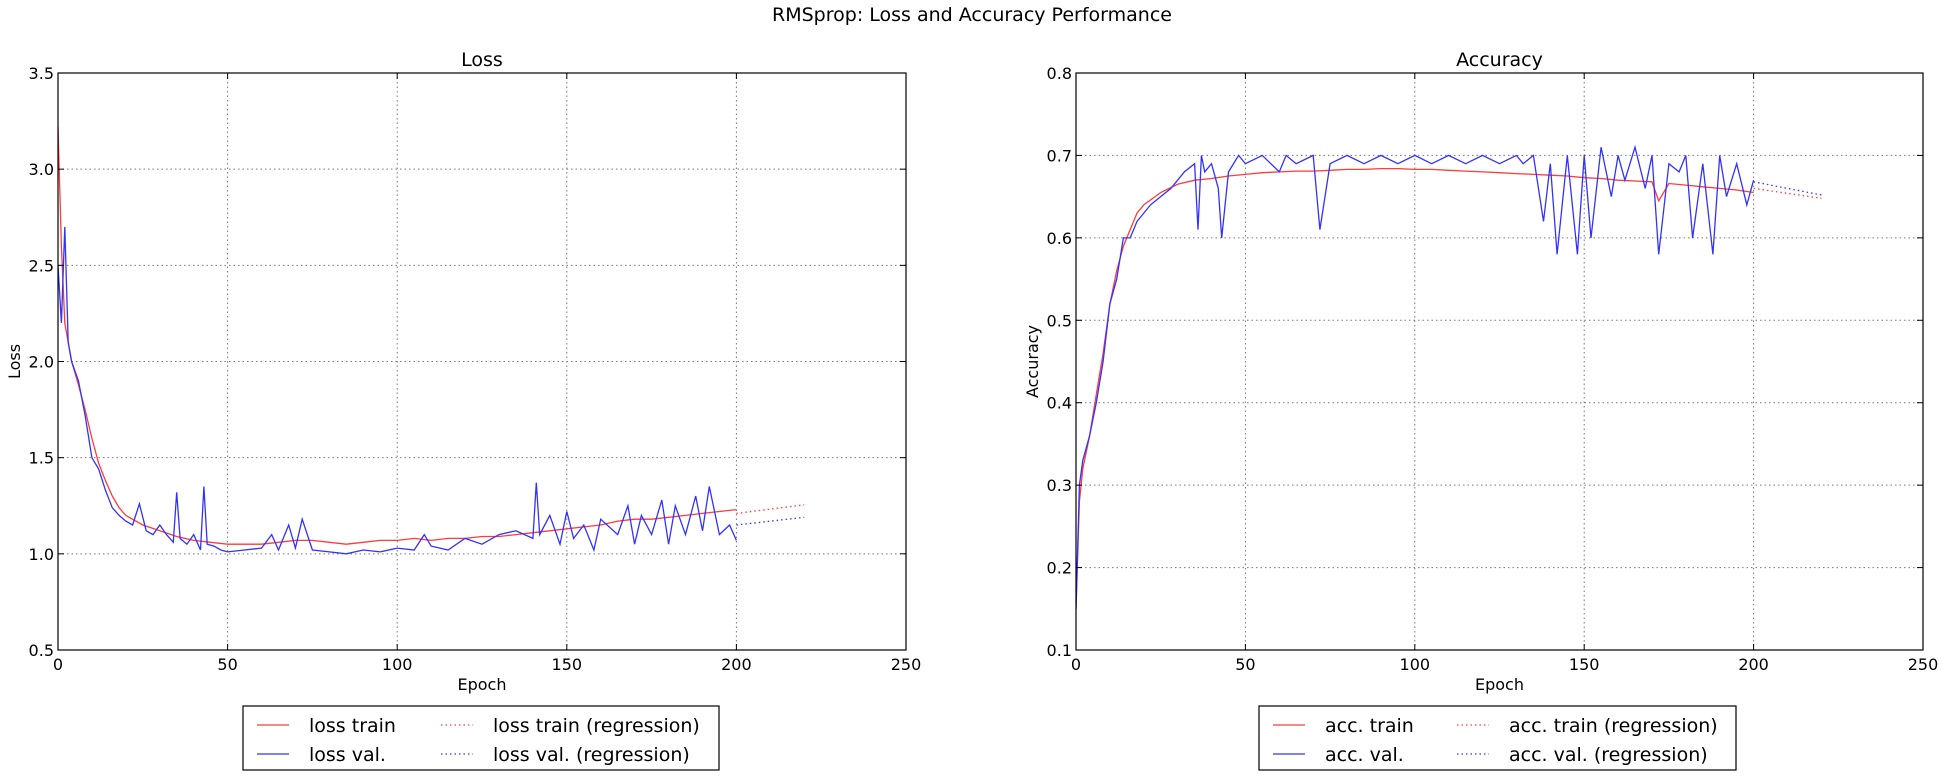 The image size is (1944, 780). What do you see at coordinates (14, 361) in the screenshot?
I see `y-axis-label: Loss` at bounding box center [14, 361].